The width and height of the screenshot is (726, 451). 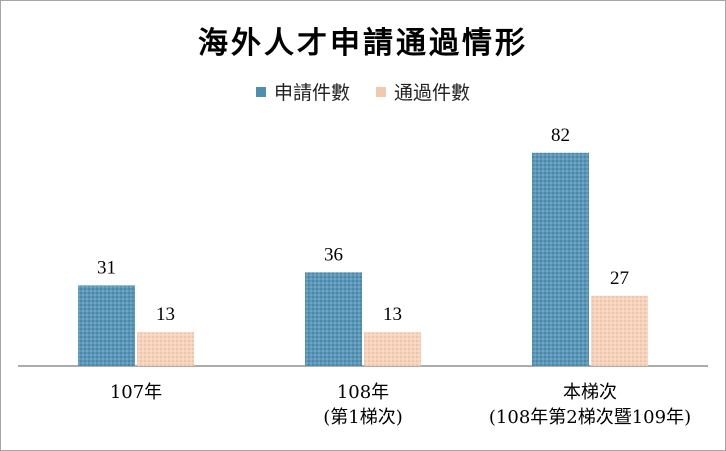 What do you see at coordinates (106, 267) in the screenshot?
I see `data-label-applications-0: 31` at bounding box center [106, 267].